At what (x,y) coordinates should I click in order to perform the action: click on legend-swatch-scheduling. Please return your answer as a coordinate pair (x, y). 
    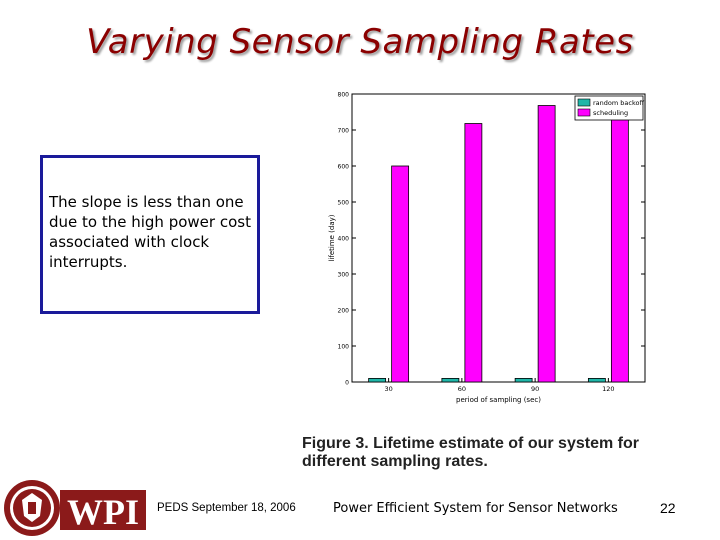
    Looking at the image, I should click on (584, 112).